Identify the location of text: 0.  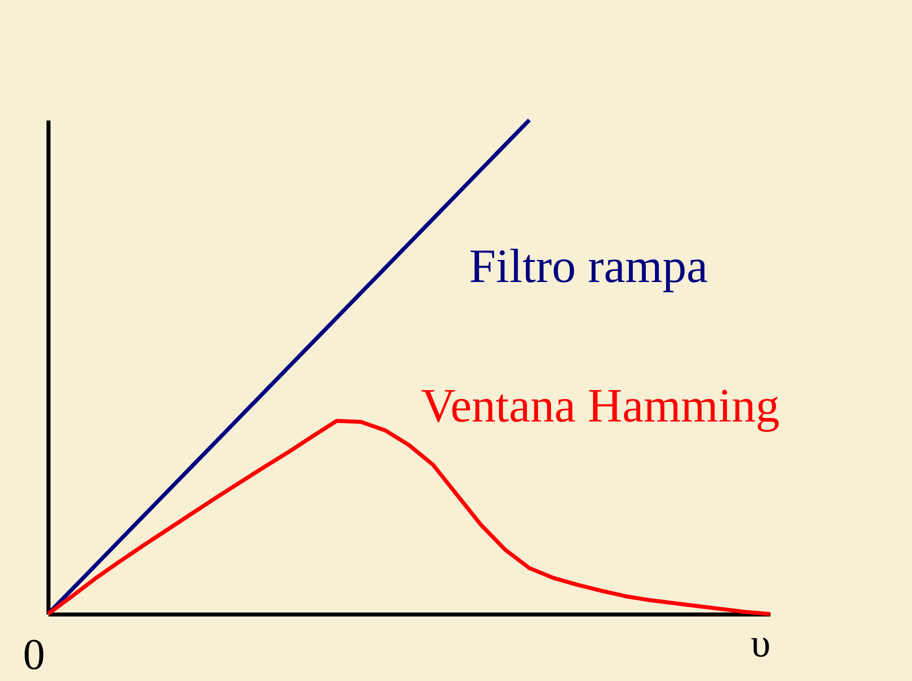
(34, 654).